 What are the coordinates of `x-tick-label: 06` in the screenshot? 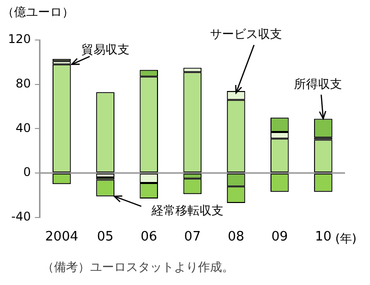 It's located at (149, 237).